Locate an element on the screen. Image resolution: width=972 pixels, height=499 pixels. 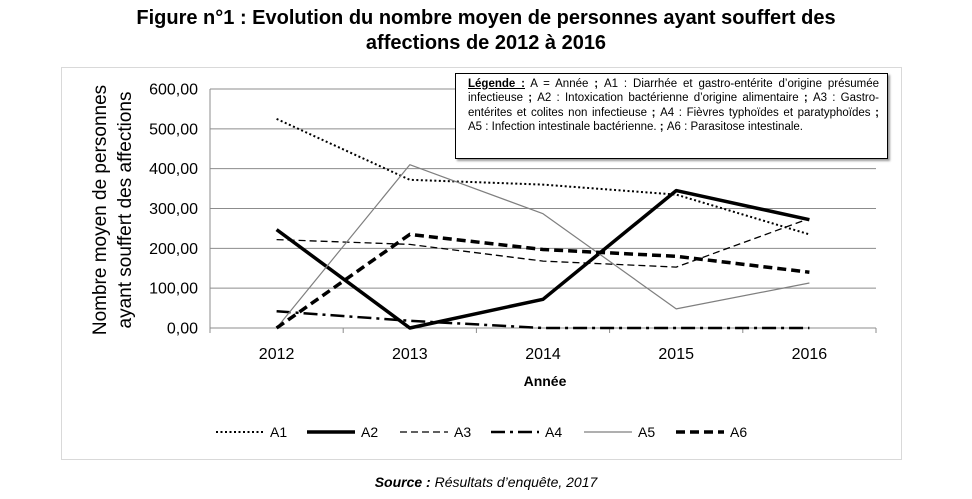
x-tick-label: 2015 is located at coordinates (676, 354).